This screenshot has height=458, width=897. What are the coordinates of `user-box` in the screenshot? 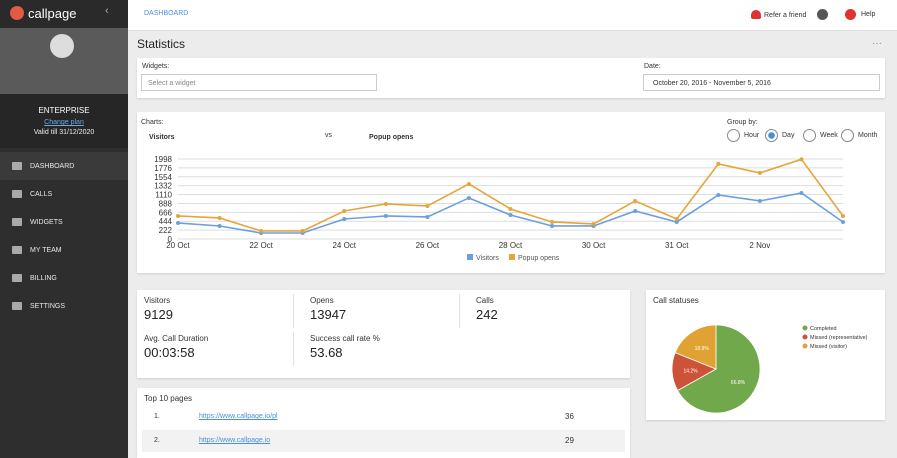 It's located at (64, 61).